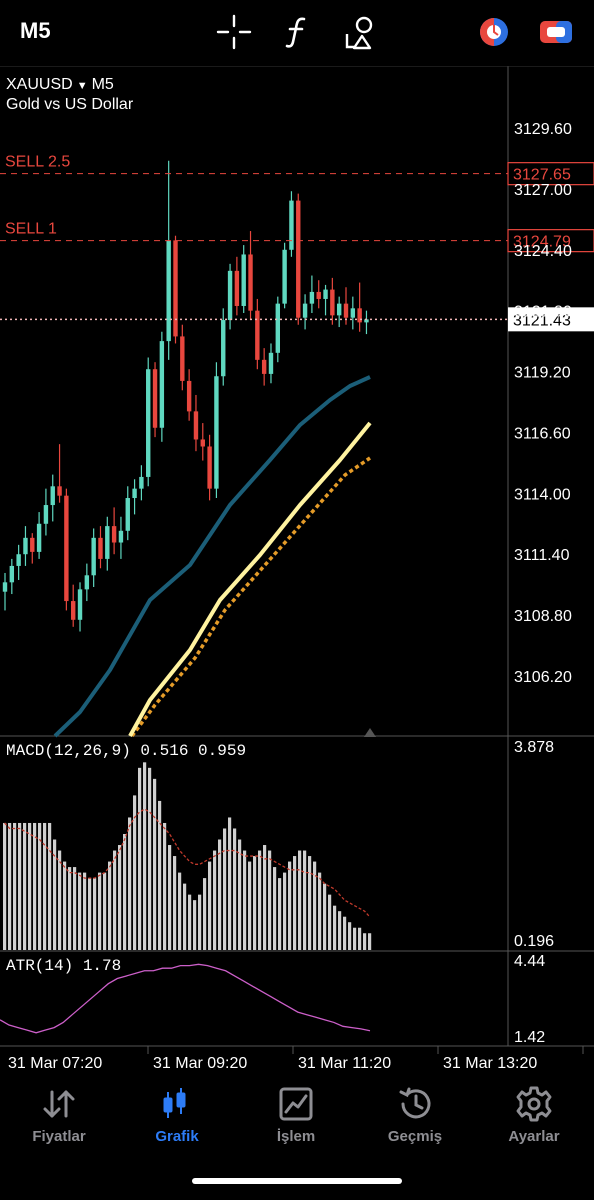 The image size is (594, 1200). What do you see at coordinates (370, 732) in the screenshot?
I see `scroll-marker-icon` at bounding box center [370, 732].